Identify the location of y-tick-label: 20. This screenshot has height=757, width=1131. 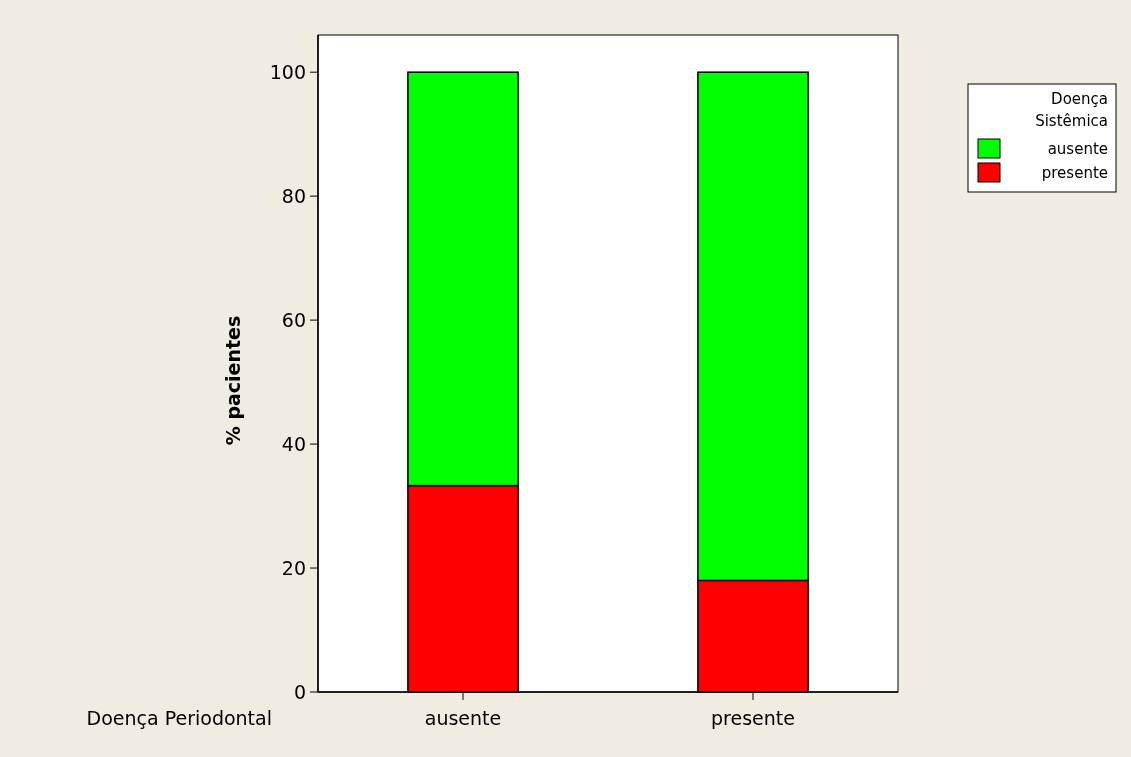
(293, 567).